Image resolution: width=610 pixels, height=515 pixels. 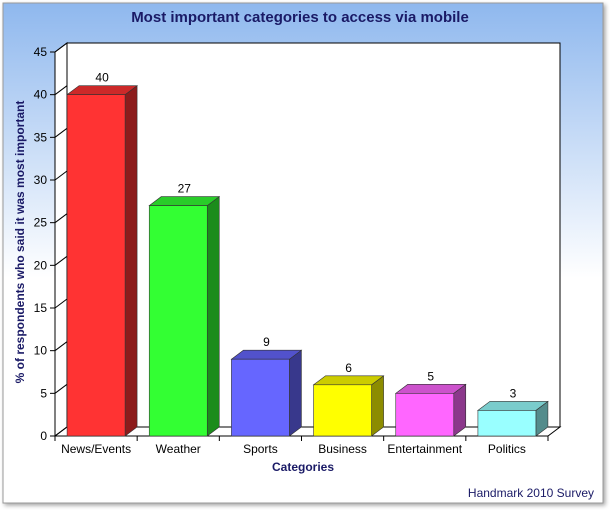 I want to click on bar-value-label: 3, so click(x=513, y=393).